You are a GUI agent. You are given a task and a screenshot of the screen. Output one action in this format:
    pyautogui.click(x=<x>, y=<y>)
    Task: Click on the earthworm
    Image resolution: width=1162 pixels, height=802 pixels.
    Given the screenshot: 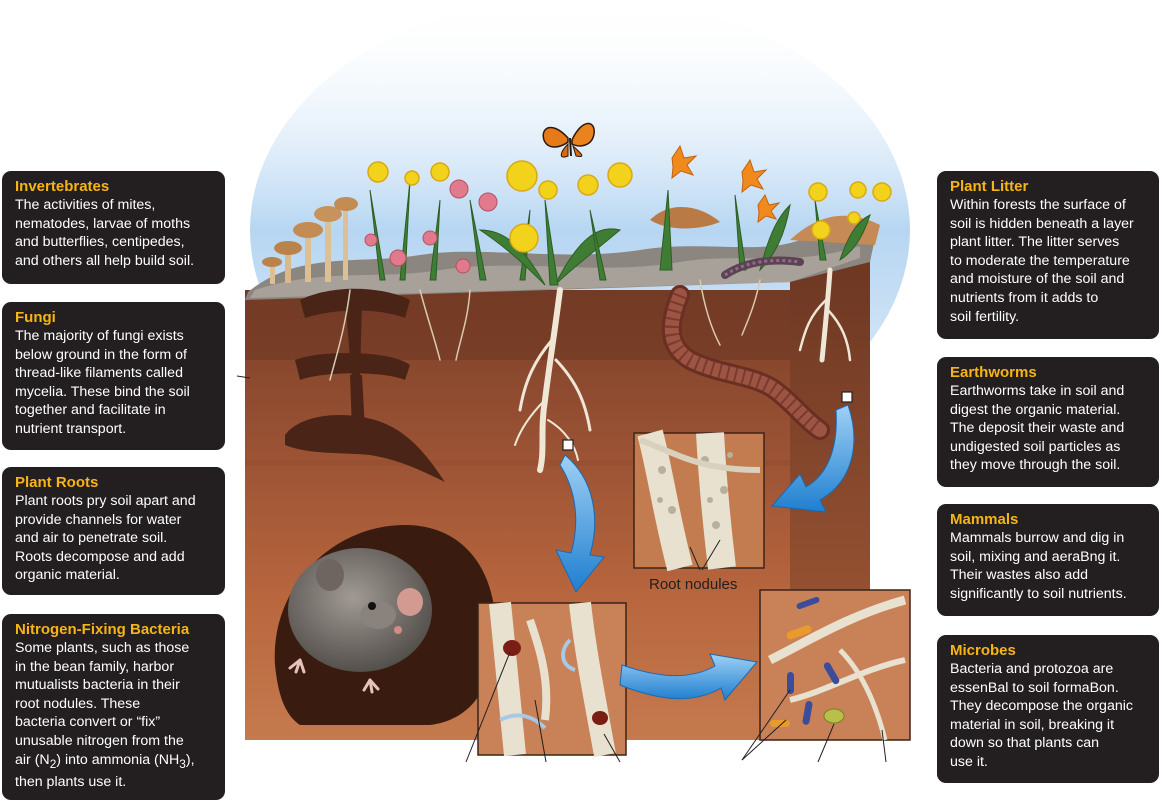 What is the action you would take?
    pyautogui.click(x=745, y=362)
    